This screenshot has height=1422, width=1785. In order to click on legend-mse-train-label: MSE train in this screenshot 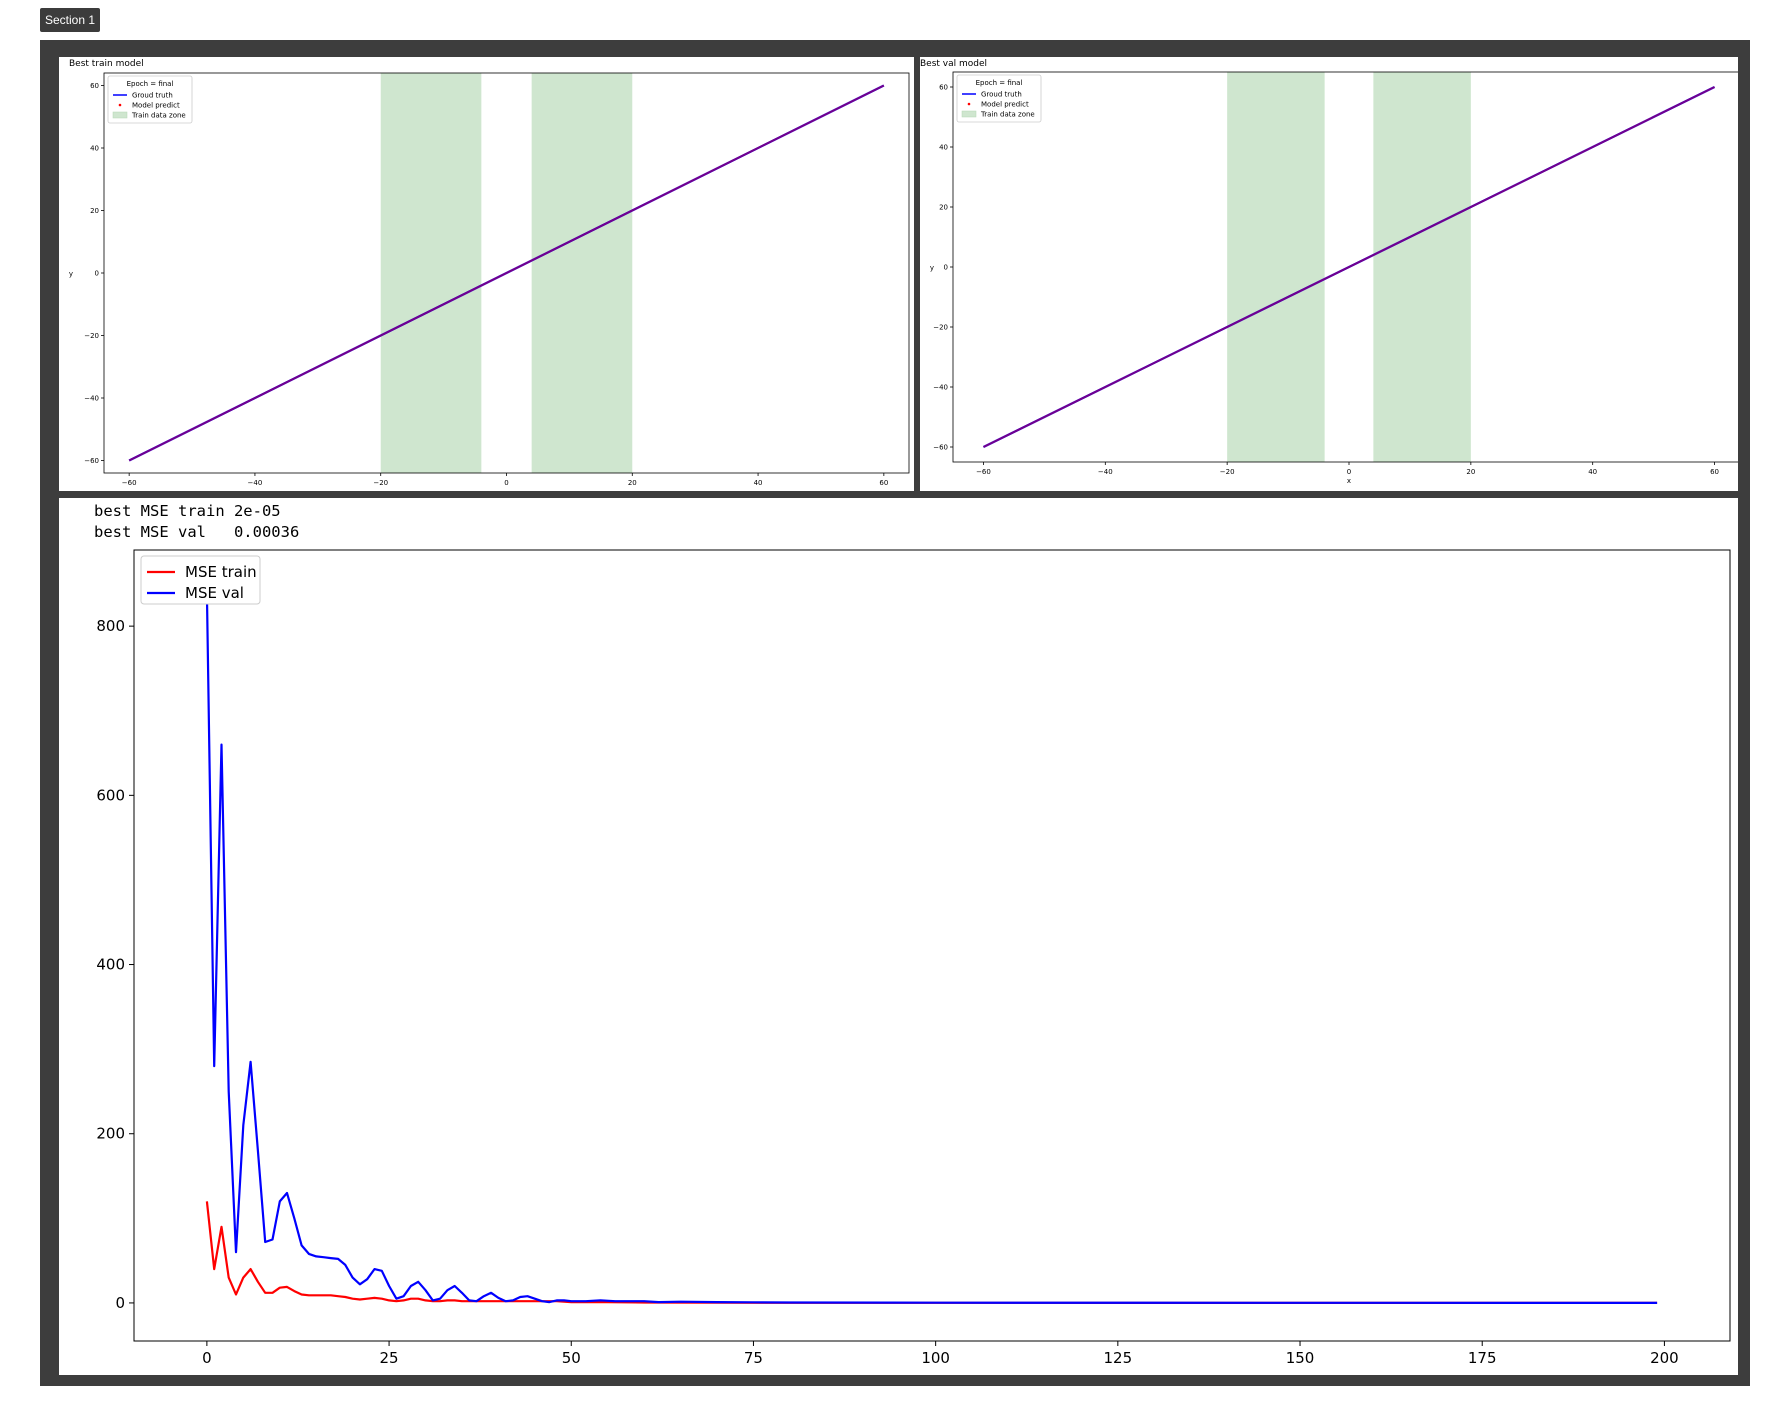, I will do `click(221, 572)`.